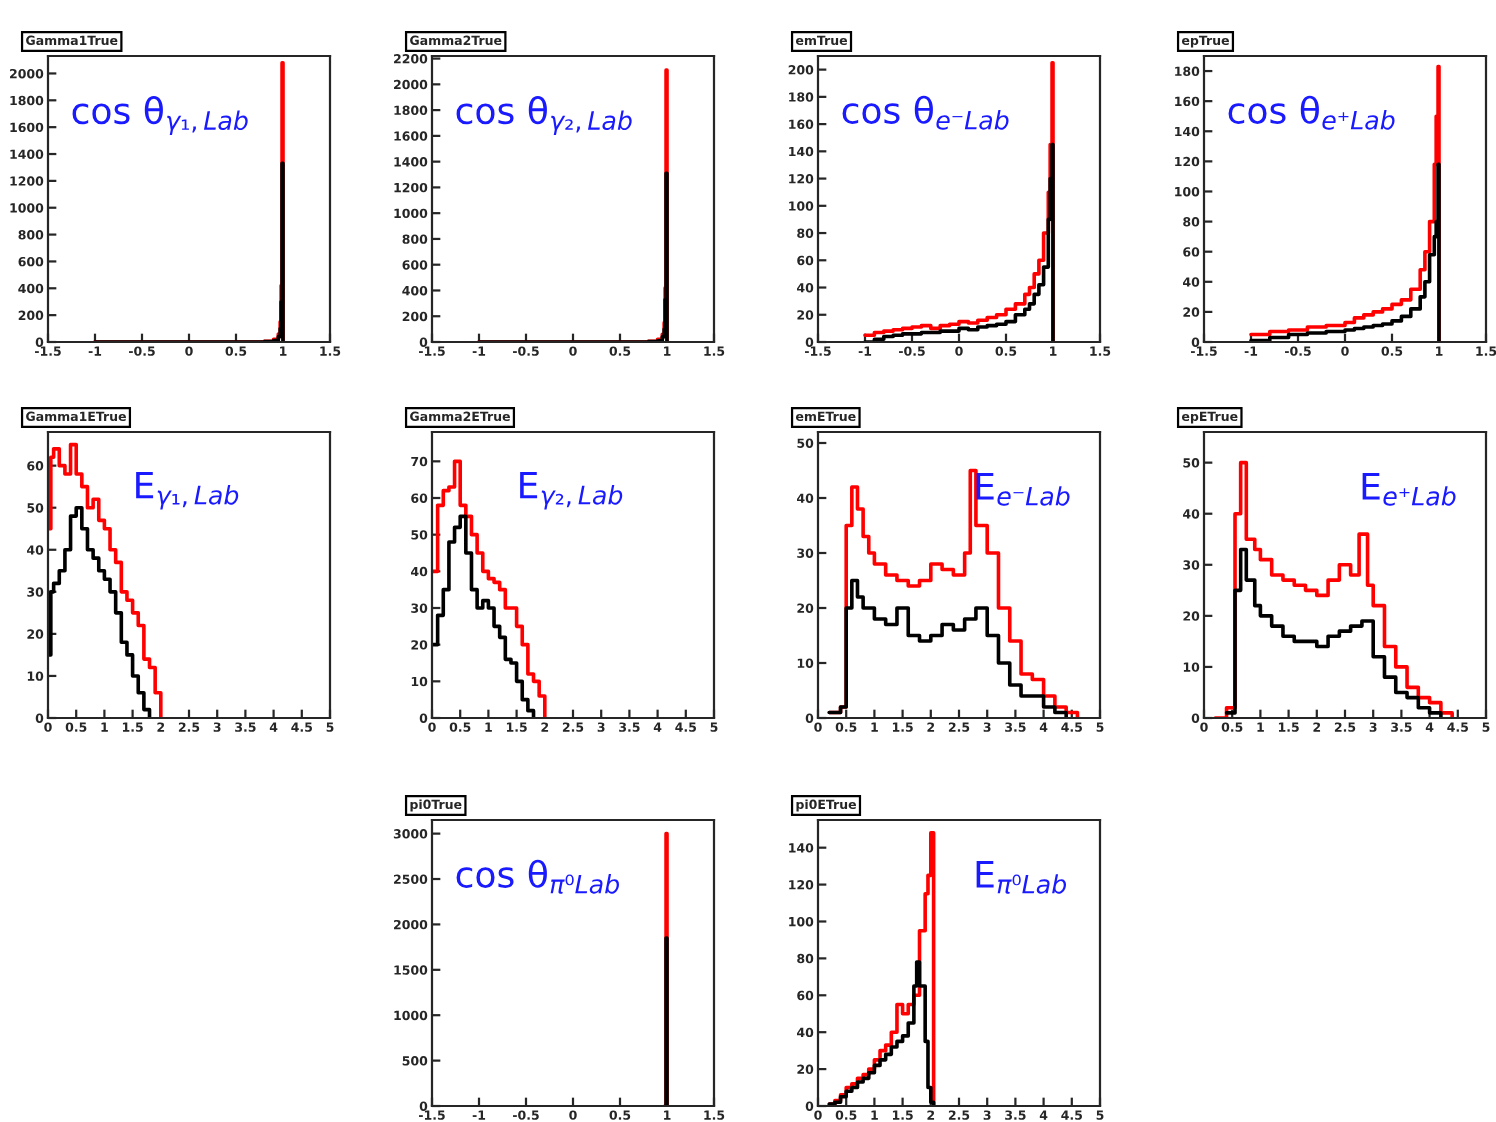 This screenshot has width=1496, height=1122. Describe the element at coordinates (537, 876) in the screenshot. I see `annotation: cos θ$_{π⁰Lab}$` at that location.